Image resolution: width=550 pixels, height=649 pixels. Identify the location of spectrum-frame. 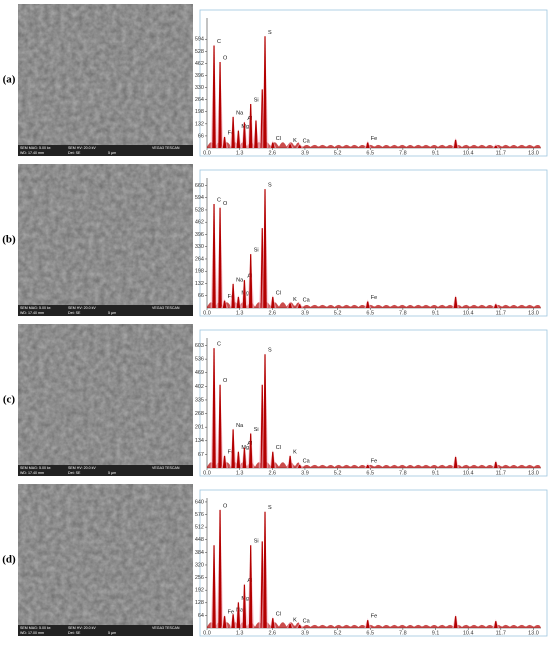
(373, 83).